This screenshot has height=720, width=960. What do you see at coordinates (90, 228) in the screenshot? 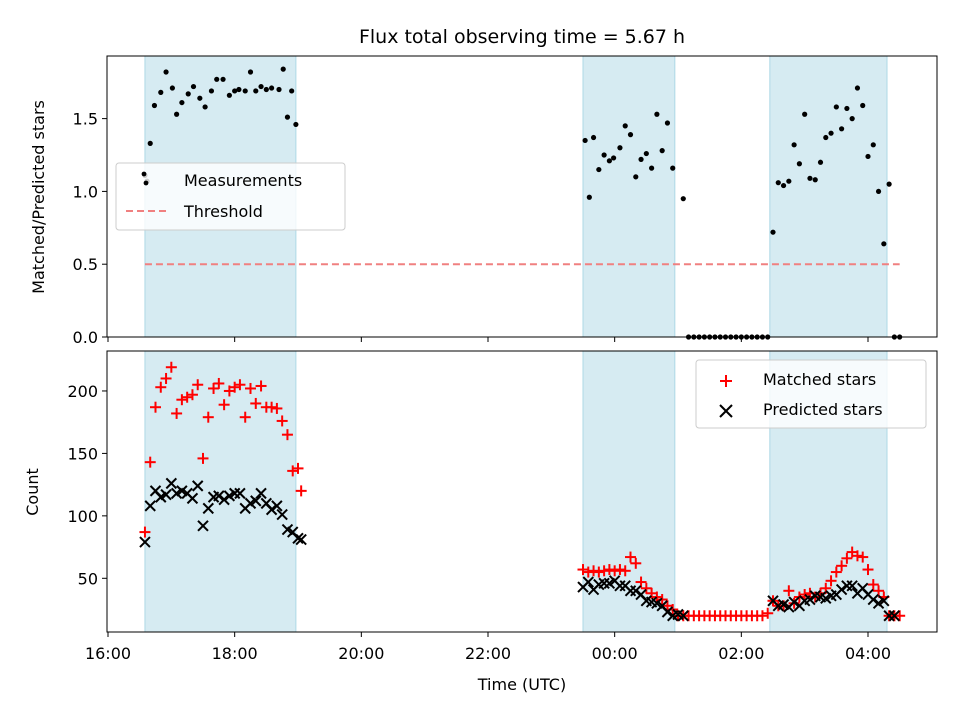
I see `top-y-ticks: 0.0 0.5 1.0 1.5` at bounding box center [90, 228].